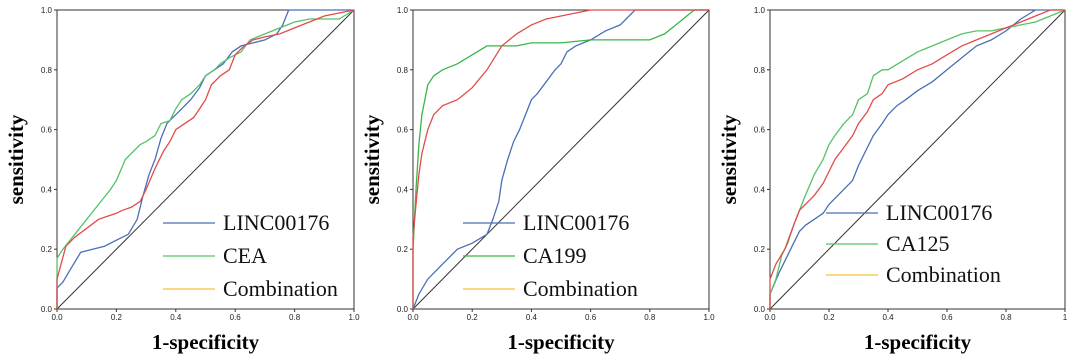  I want to click on x-tick-label: 1, so click(1065, 317).